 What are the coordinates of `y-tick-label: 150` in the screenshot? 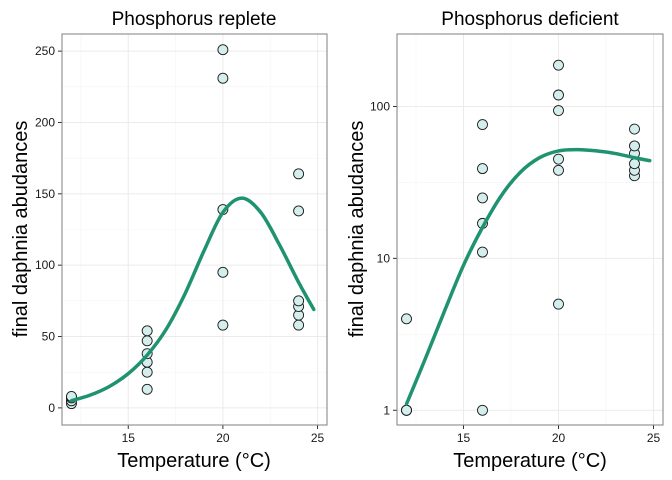 It's located at (45, 194).